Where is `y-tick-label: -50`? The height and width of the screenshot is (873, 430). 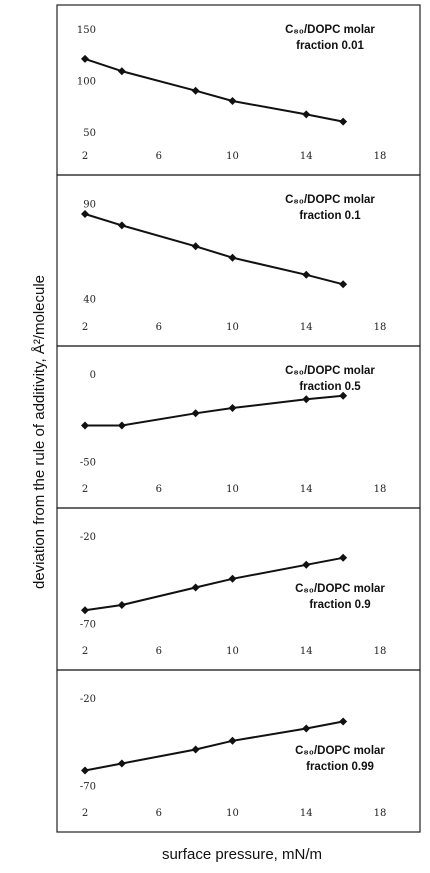
y-tick-label: -50 is located at coordinates (88, 462).